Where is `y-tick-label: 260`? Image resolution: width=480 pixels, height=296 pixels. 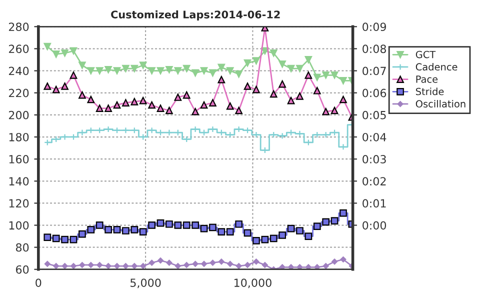
y-tick-label: 260 is located at coordinates (18, 49).